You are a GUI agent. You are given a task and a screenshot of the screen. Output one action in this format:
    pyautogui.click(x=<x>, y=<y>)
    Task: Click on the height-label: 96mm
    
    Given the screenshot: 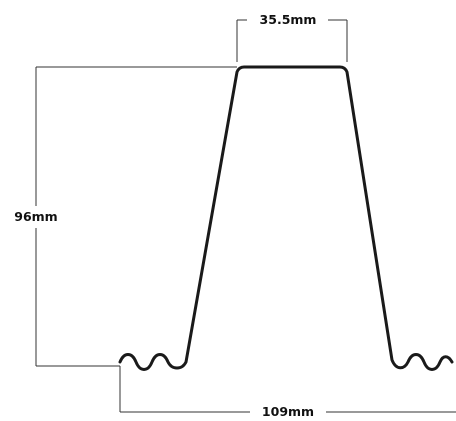 What is the action you would take?
    pyautogui.click(x=35, y=216)
    